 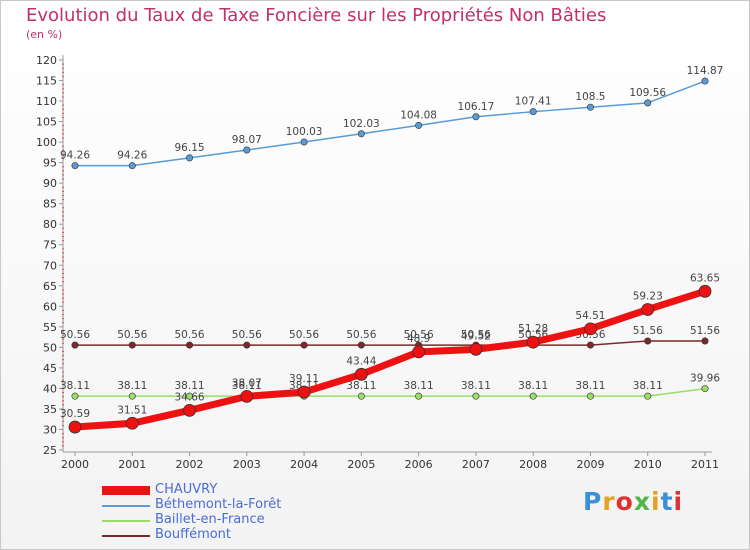 What do you see at coordinates (50, 388) in the screenshot?
I see `y-tick-label: 40` at bounding box center [50, 388].